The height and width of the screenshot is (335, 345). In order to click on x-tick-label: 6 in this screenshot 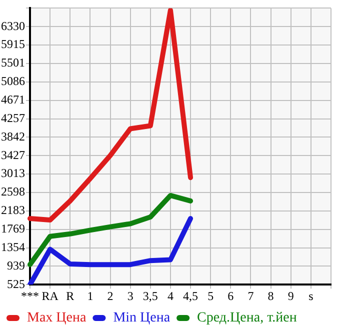, I will do `click(231, 295)`.